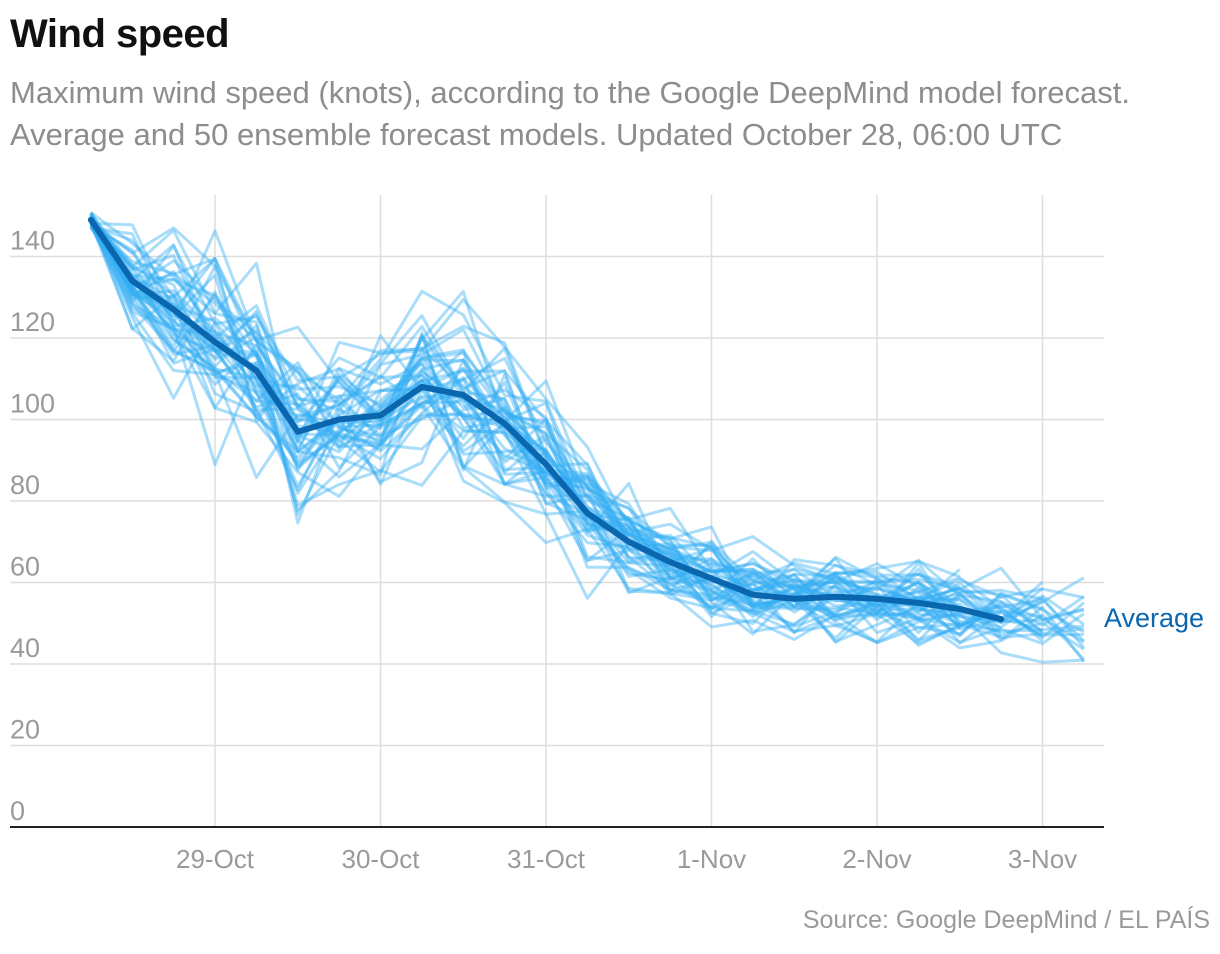  I want to click on y-tick-label: 60, so click(25, 567).